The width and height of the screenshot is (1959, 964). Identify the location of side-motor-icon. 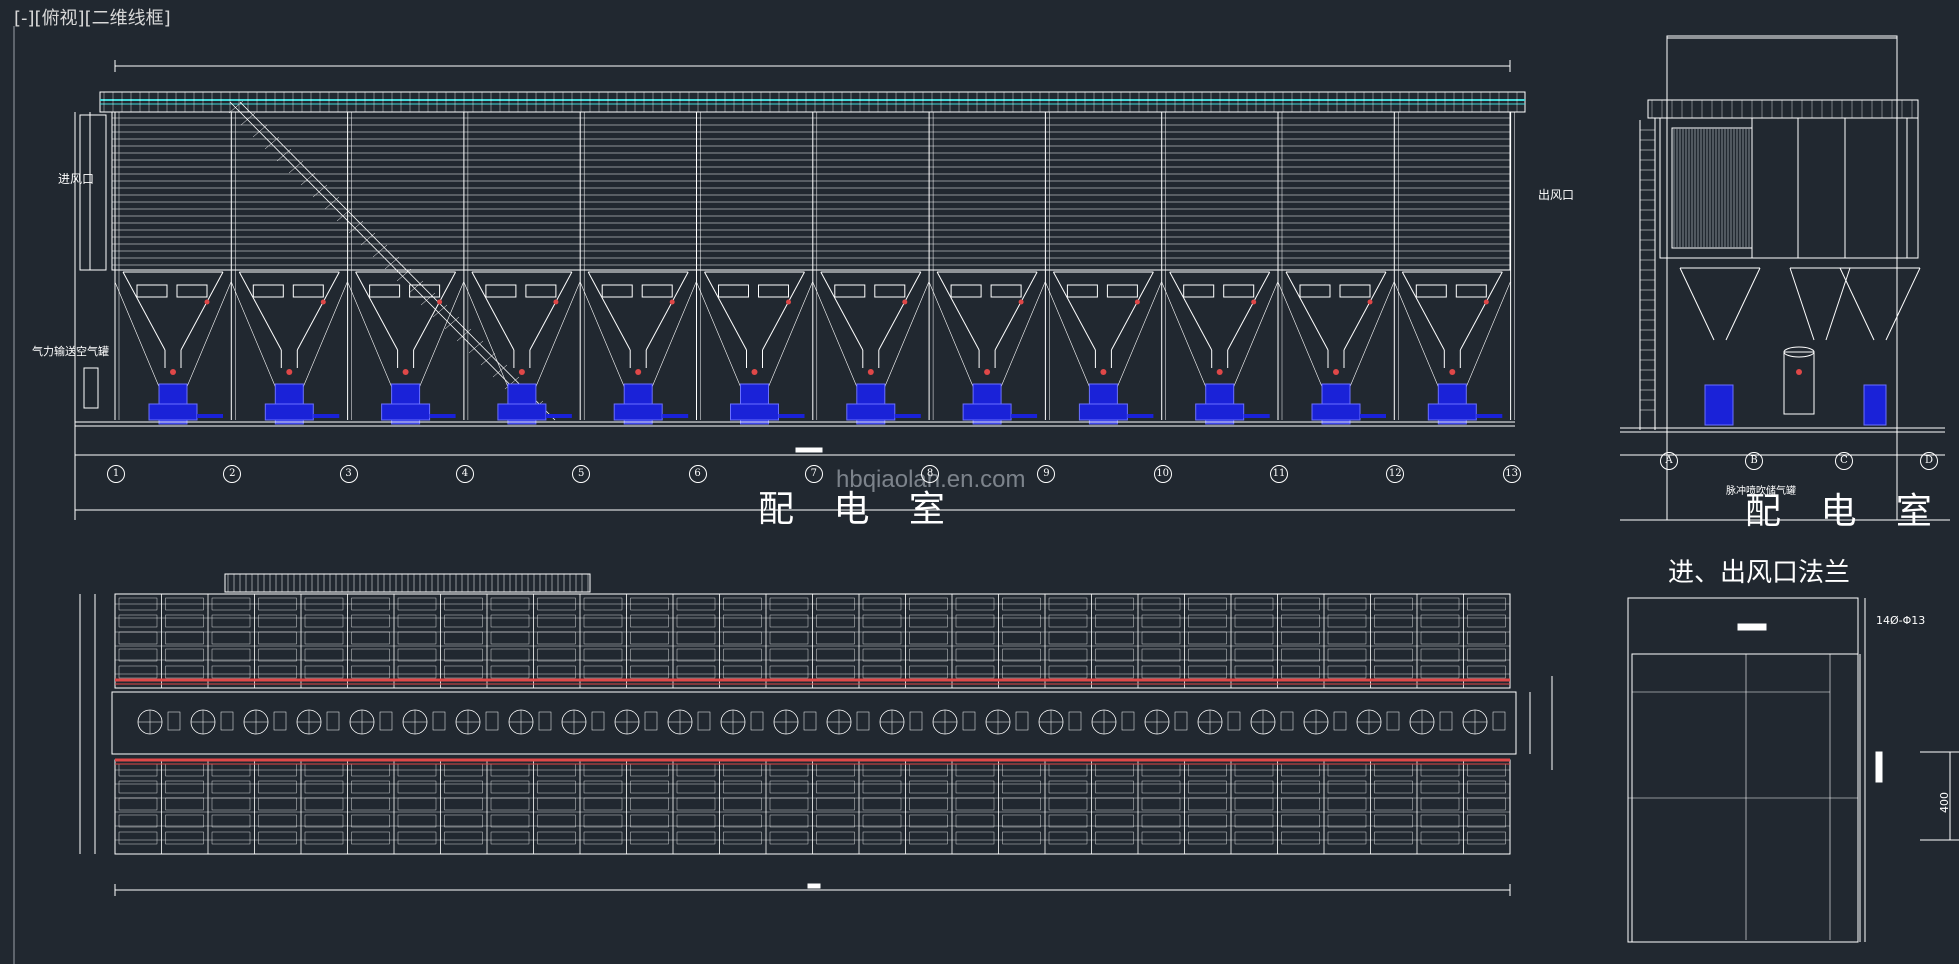
(1719, 405).